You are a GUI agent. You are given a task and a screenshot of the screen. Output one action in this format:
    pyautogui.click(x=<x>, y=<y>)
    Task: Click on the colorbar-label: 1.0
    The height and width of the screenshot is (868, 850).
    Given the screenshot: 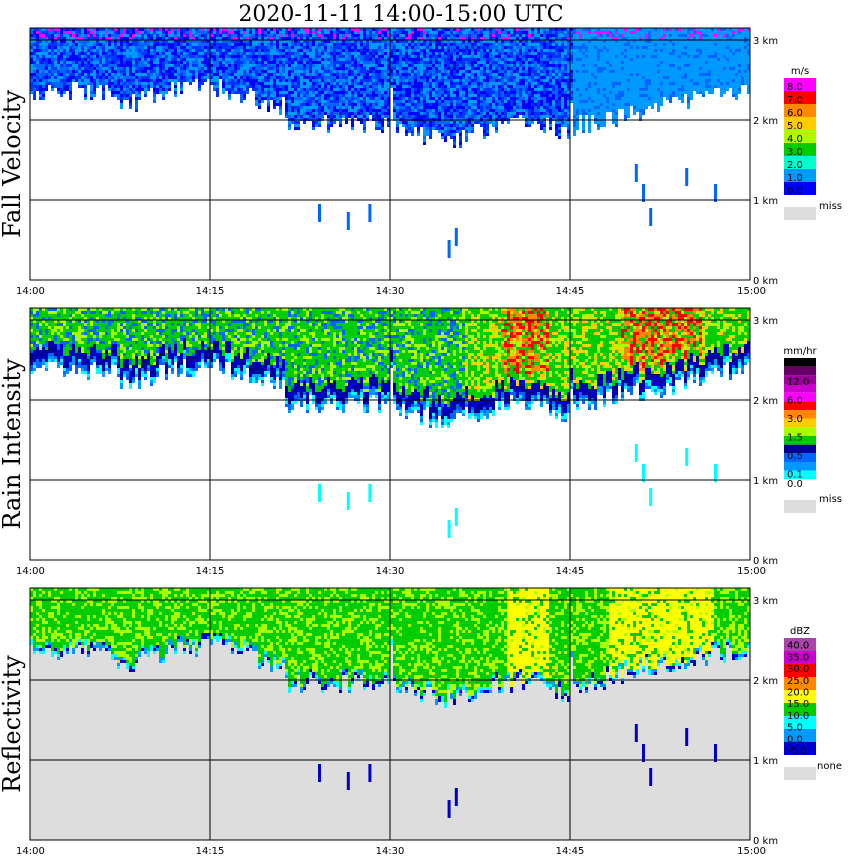 What is the action you would take?
    pyautogui.click(x=795, y=178)
    